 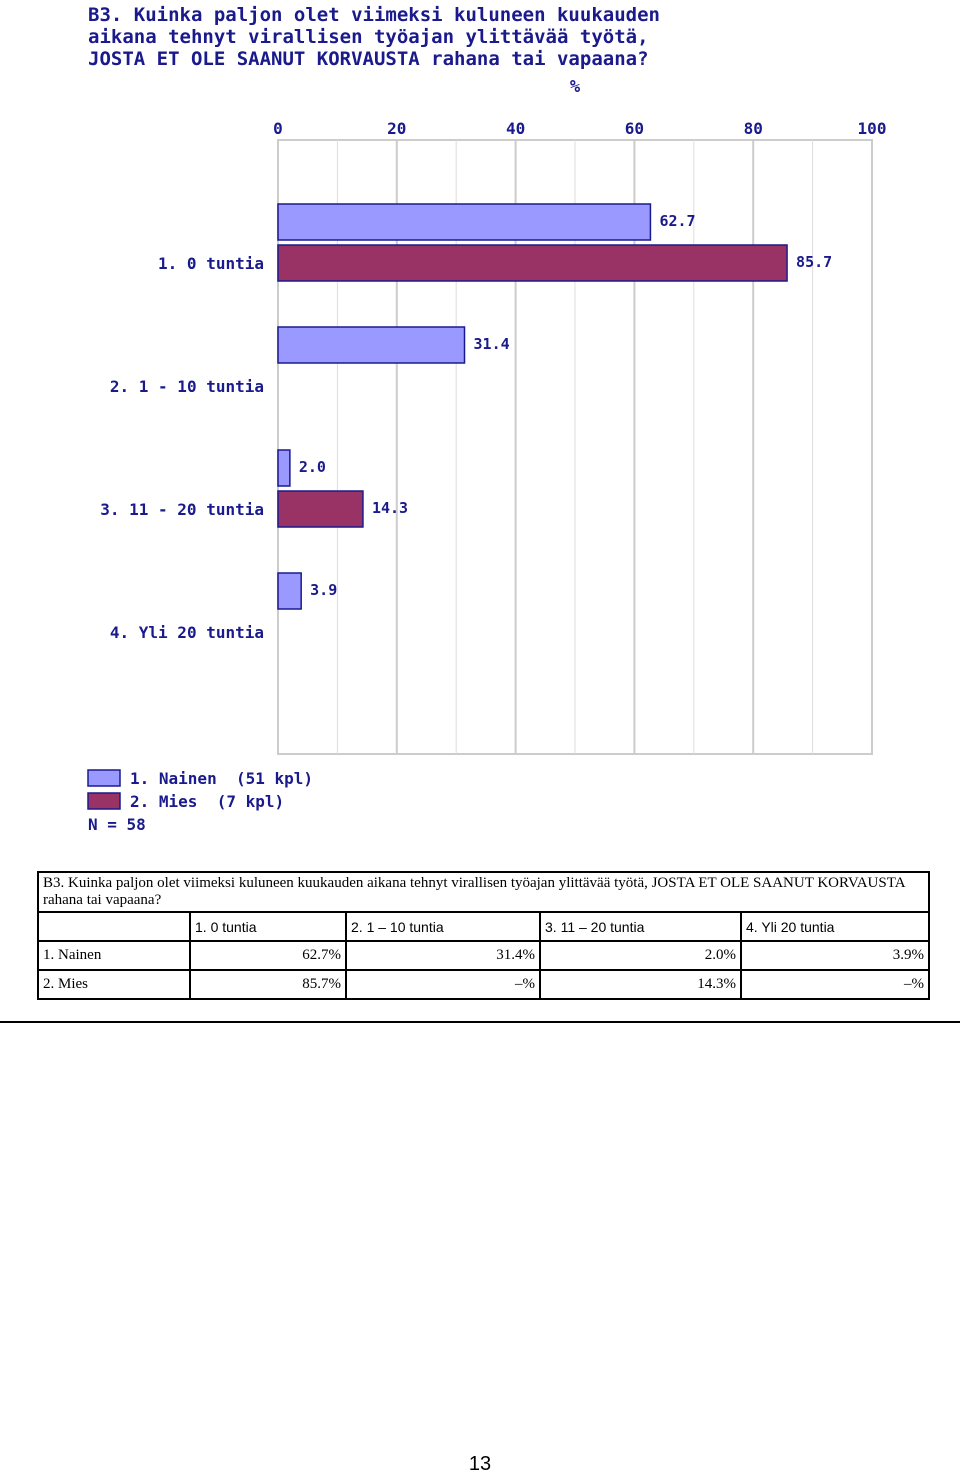 What do you see at coordinates (390, 508) in the screenshot?
I see `bar-value-label: 14.3` at bounding box center [390, 508].